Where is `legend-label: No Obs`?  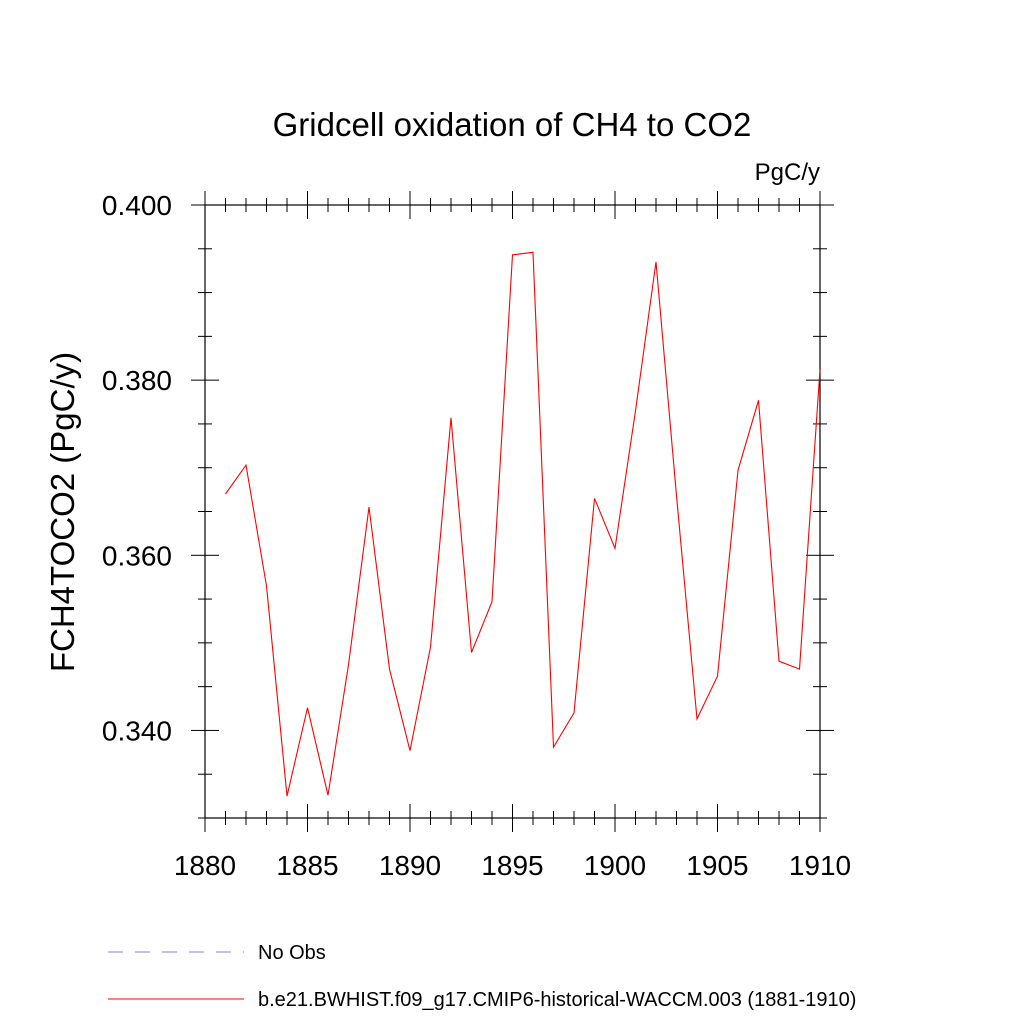 legend-label: No Obs is located at coordinates (292, 953).